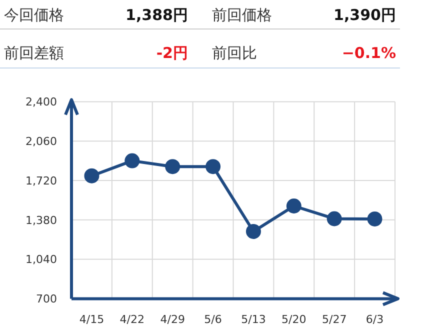  I want to click on y-tick-label: 2,060, so click(41, 141).